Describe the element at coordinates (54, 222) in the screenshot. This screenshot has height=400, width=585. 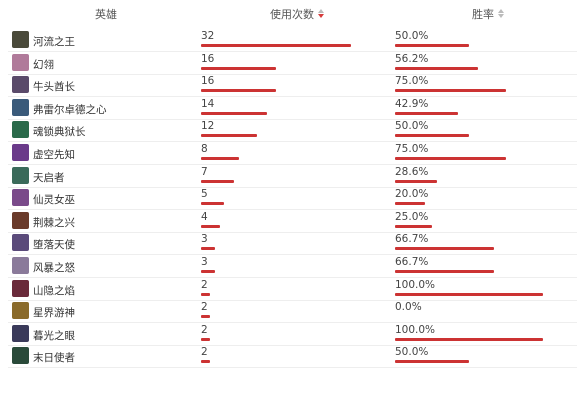
I see `hero-name: 荆棘之兴` at that location.